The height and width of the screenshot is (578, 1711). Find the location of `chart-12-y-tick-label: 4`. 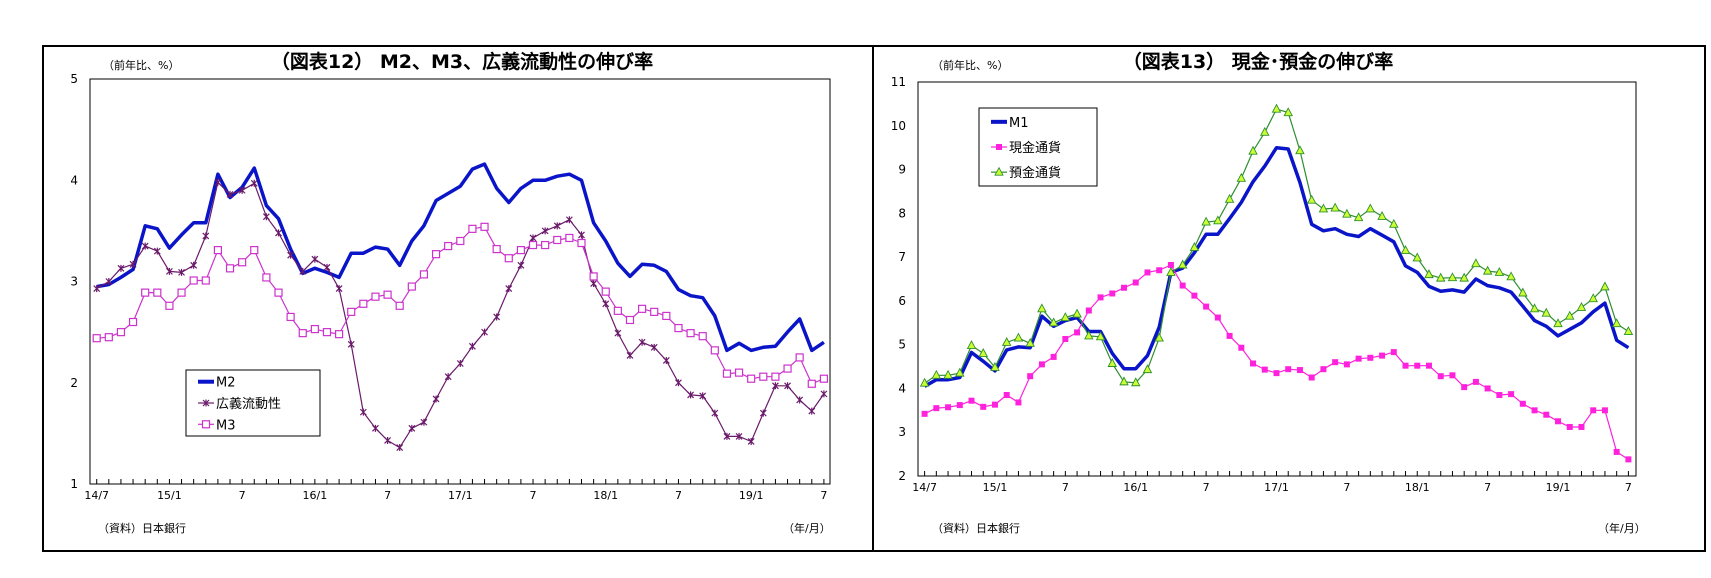

chart-12-y-tick-label: 4 is located at coordinates (74, 180).